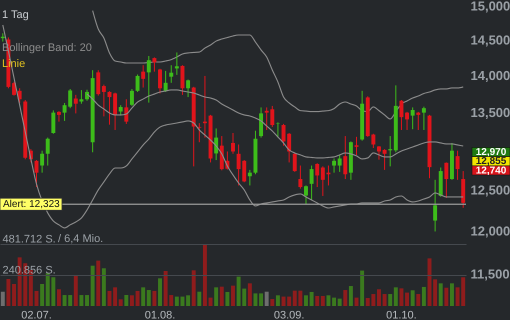  Describe the element at coordinates (490, 40) in the screenshot. I see `y-tick-label: 14,500` at that location.